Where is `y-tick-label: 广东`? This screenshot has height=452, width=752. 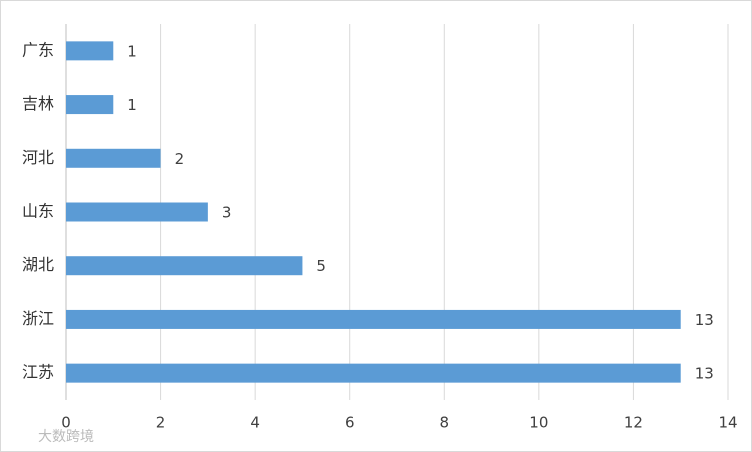
y-tick-label: 广东 is located at coordinates (38, 49).